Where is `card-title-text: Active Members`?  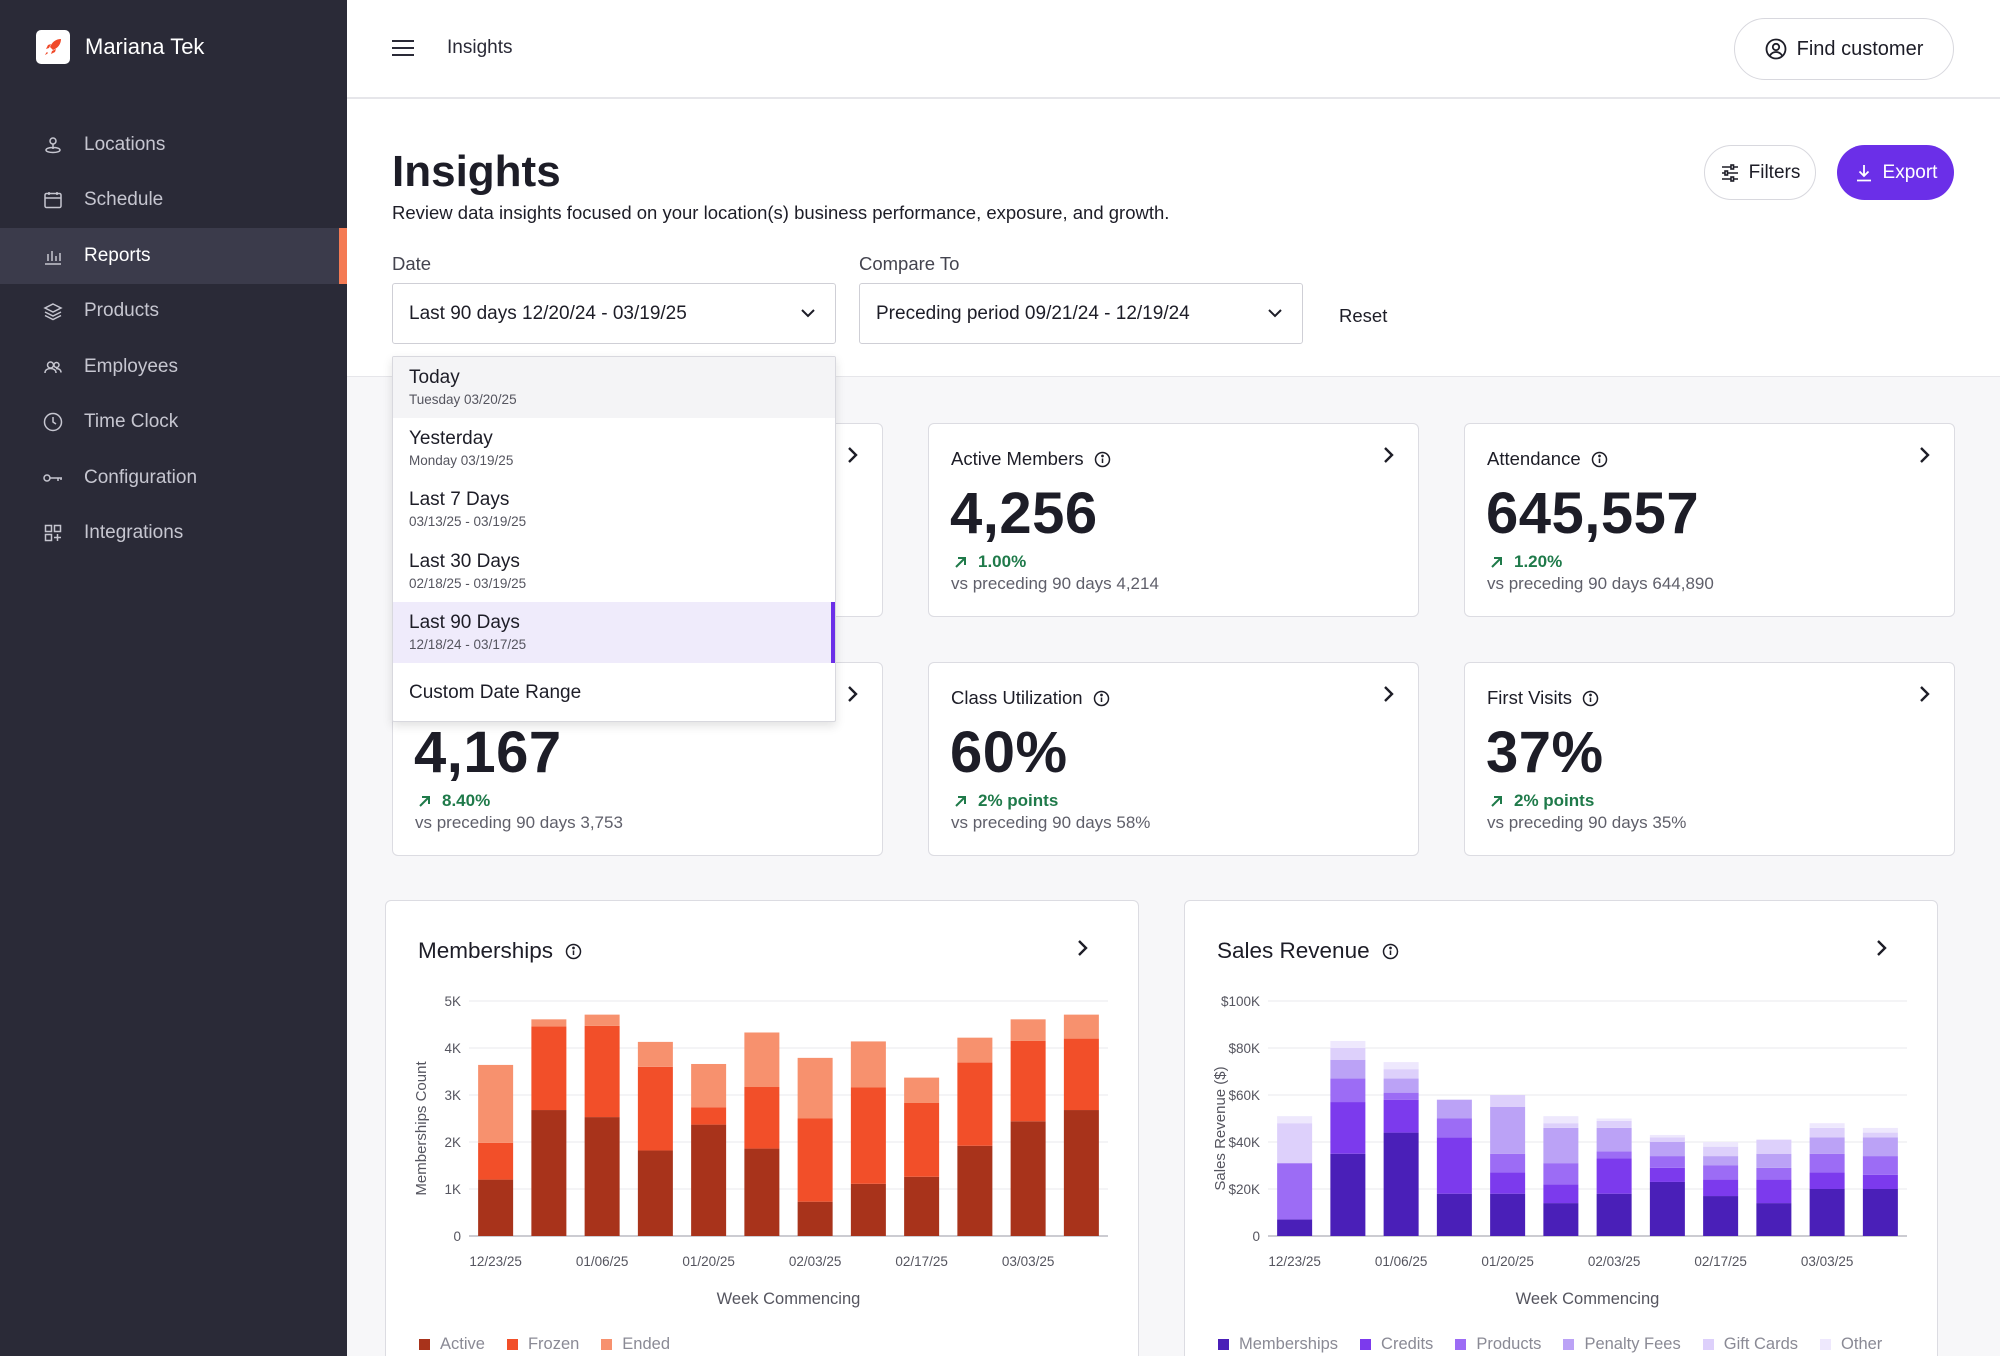
card-title-text: Active Members is located at coordinates (1017, 458).